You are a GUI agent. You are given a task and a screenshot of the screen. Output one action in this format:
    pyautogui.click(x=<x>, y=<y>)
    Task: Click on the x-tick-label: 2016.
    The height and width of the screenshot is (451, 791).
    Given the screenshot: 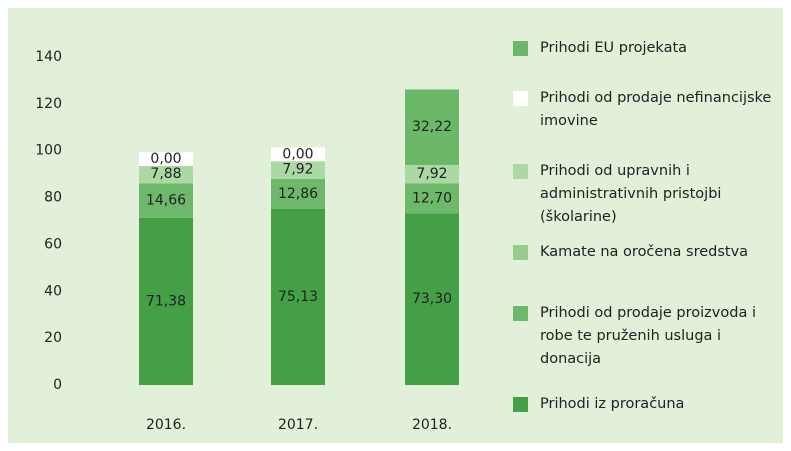 What is the action you would take?
    pyautogui.click(x=166, y=425)
    